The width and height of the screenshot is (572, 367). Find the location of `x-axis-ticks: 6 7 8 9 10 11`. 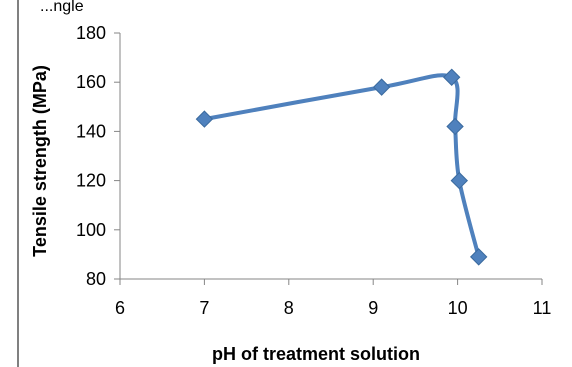

x-axis-ticks: 6 7 8 9 10 11 is located at coordinates (333, 298).